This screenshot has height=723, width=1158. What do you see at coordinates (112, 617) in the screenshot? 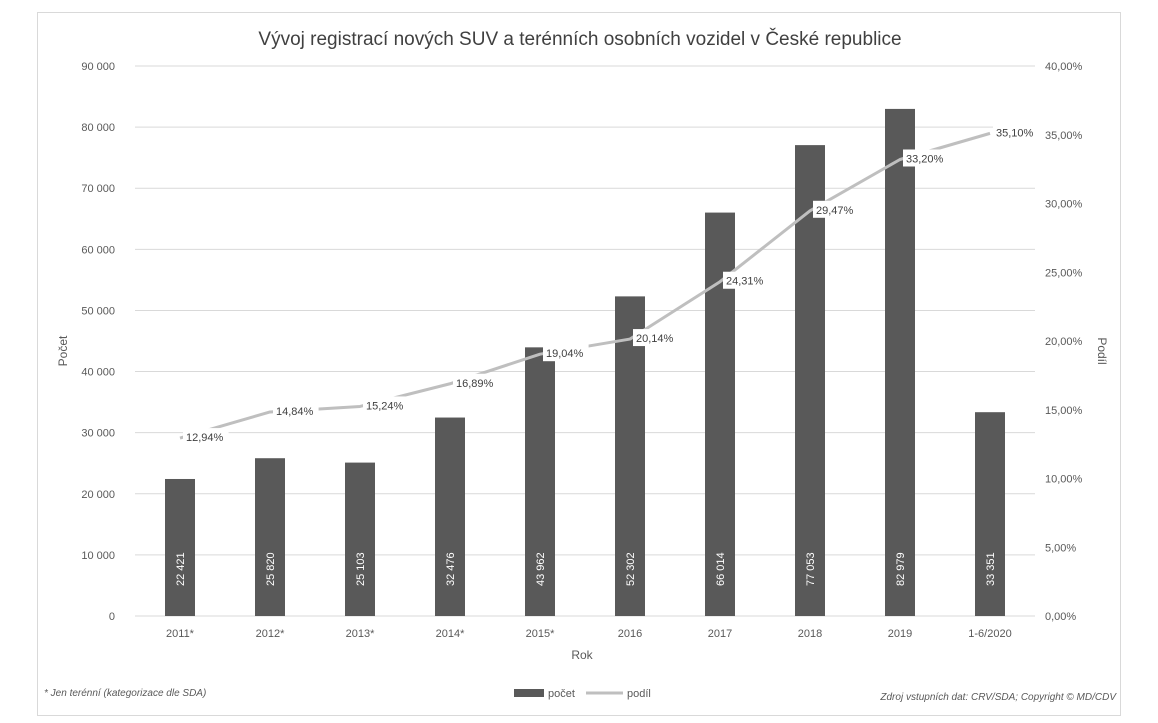
I see `y-tick-label: 0` at bounding box center [112, 617].